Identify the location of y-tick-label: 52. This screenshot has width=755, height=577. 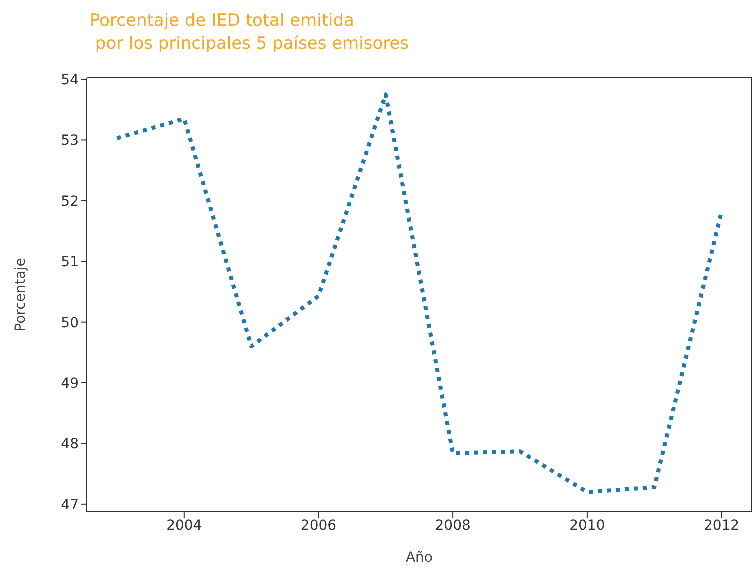
(70, 202).